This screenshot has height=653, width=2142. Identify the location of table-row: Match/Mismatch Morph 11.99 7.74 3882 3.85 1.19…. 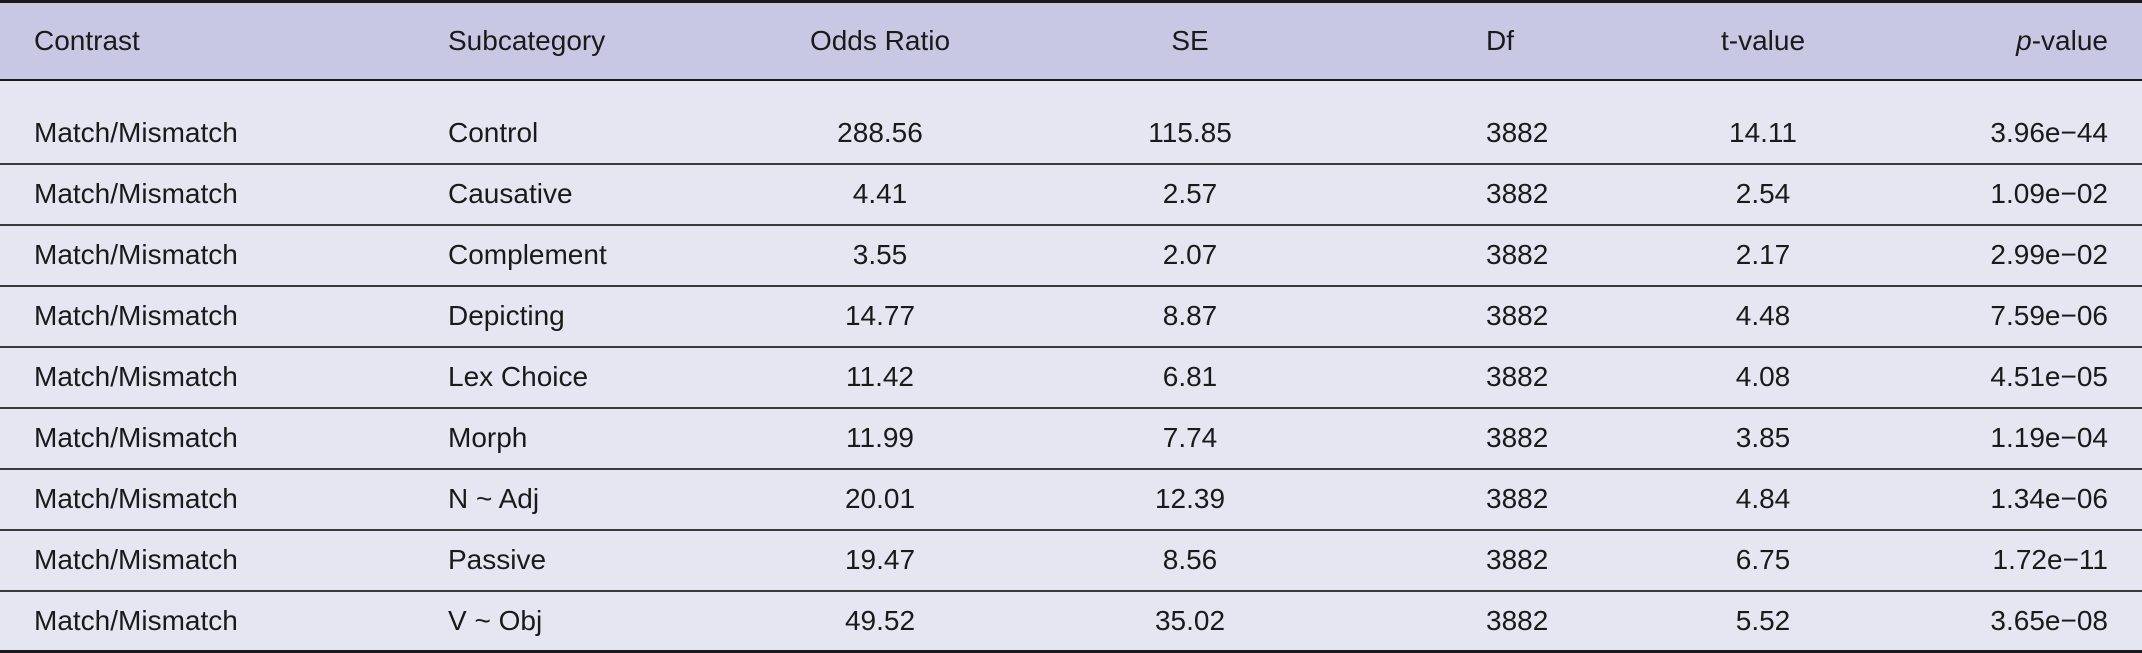
(1071, 438).